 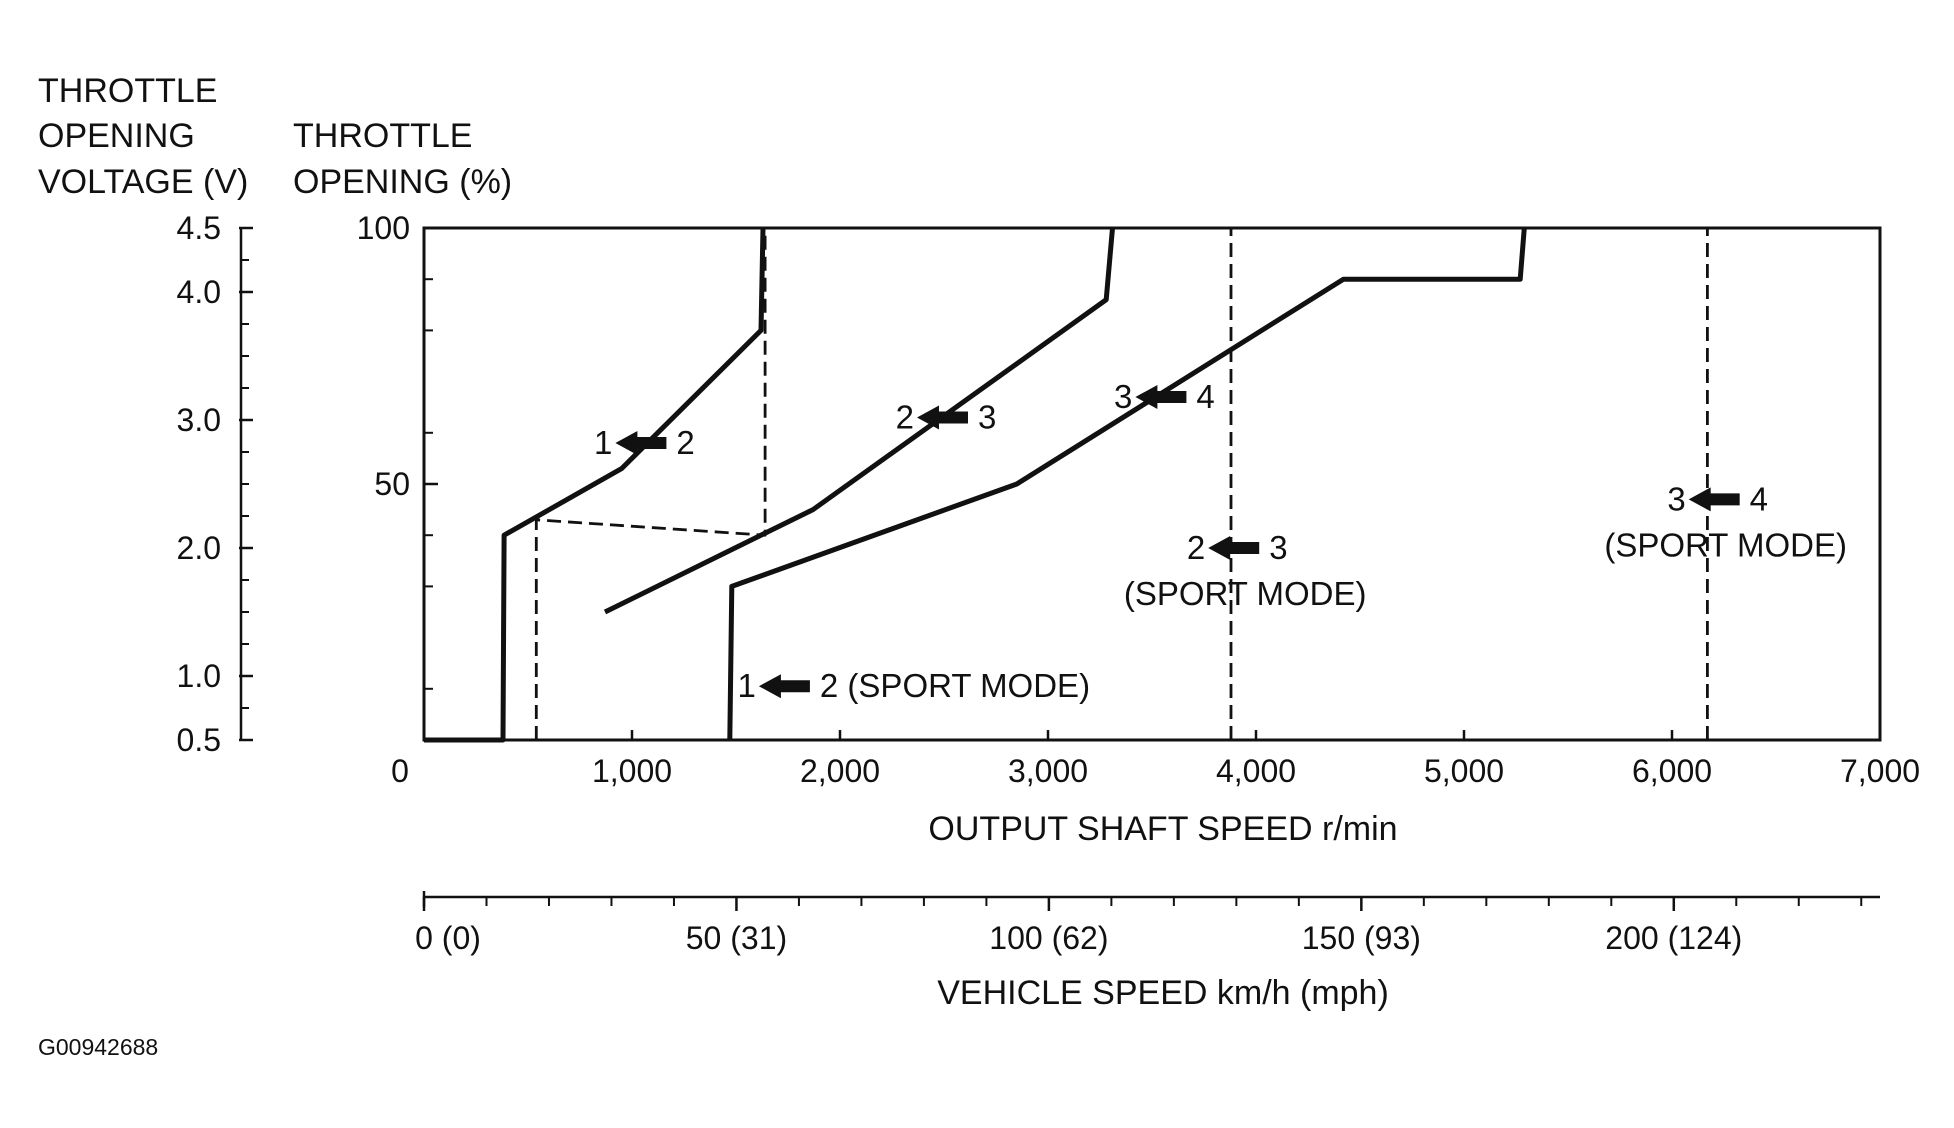 What do you see at coordinates (1048, 938) in the screenshot?
I see `vehicle-speed-tick-label: 100 (62)` at bounding box center [1048, 938].